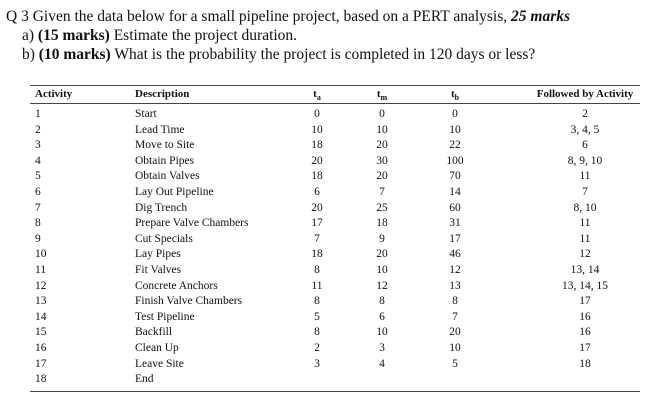 The width and height of the screenshot is (647, 410). I want to click on description: Move to Site, so click(165, 145).